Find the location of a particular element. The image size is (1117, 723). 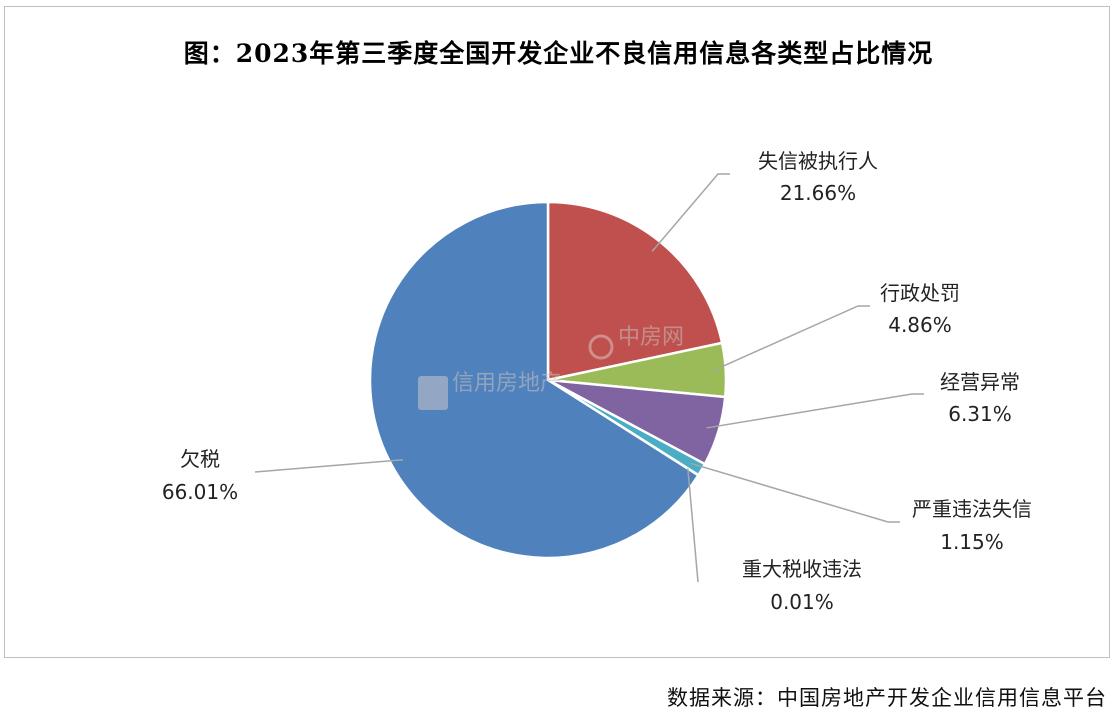

slice-label-value-5: 0.01% is located at coordinates (802, 602).